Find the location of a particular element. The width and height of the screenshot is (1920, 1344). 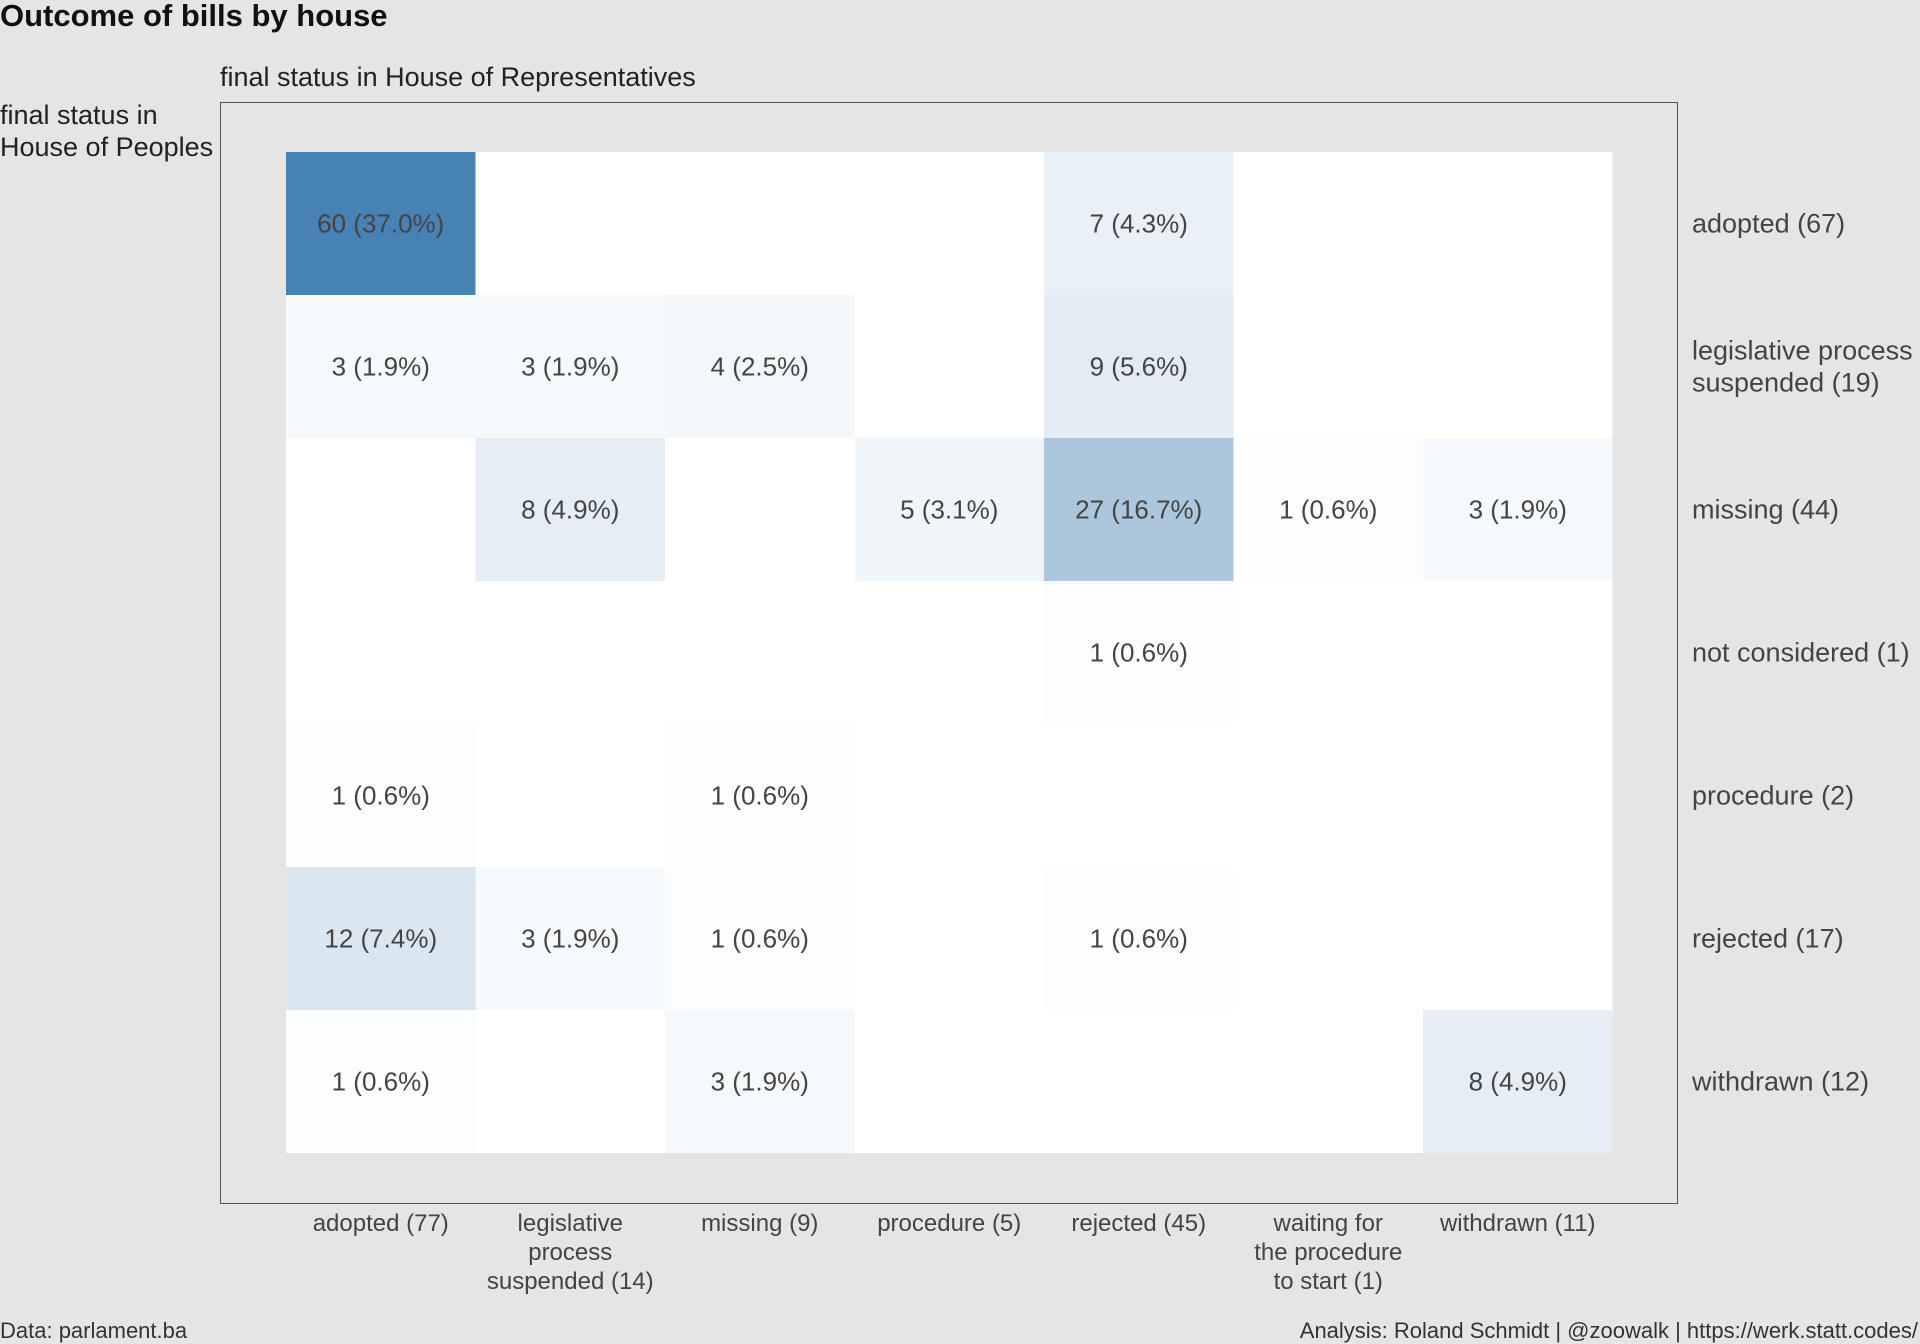

x-tick-label: waiting for the procedure to start (1) is located at coordinates (1328, 1252).